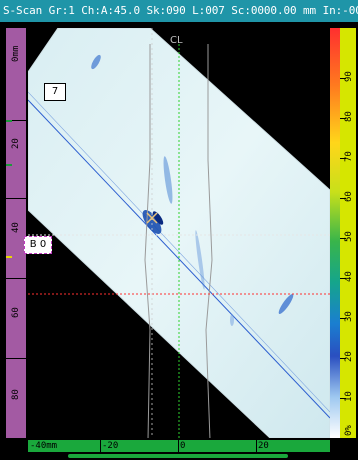 This screenshot has width=358, height=460. I want to click on horizontal-scrollbar, so click(178, 456).